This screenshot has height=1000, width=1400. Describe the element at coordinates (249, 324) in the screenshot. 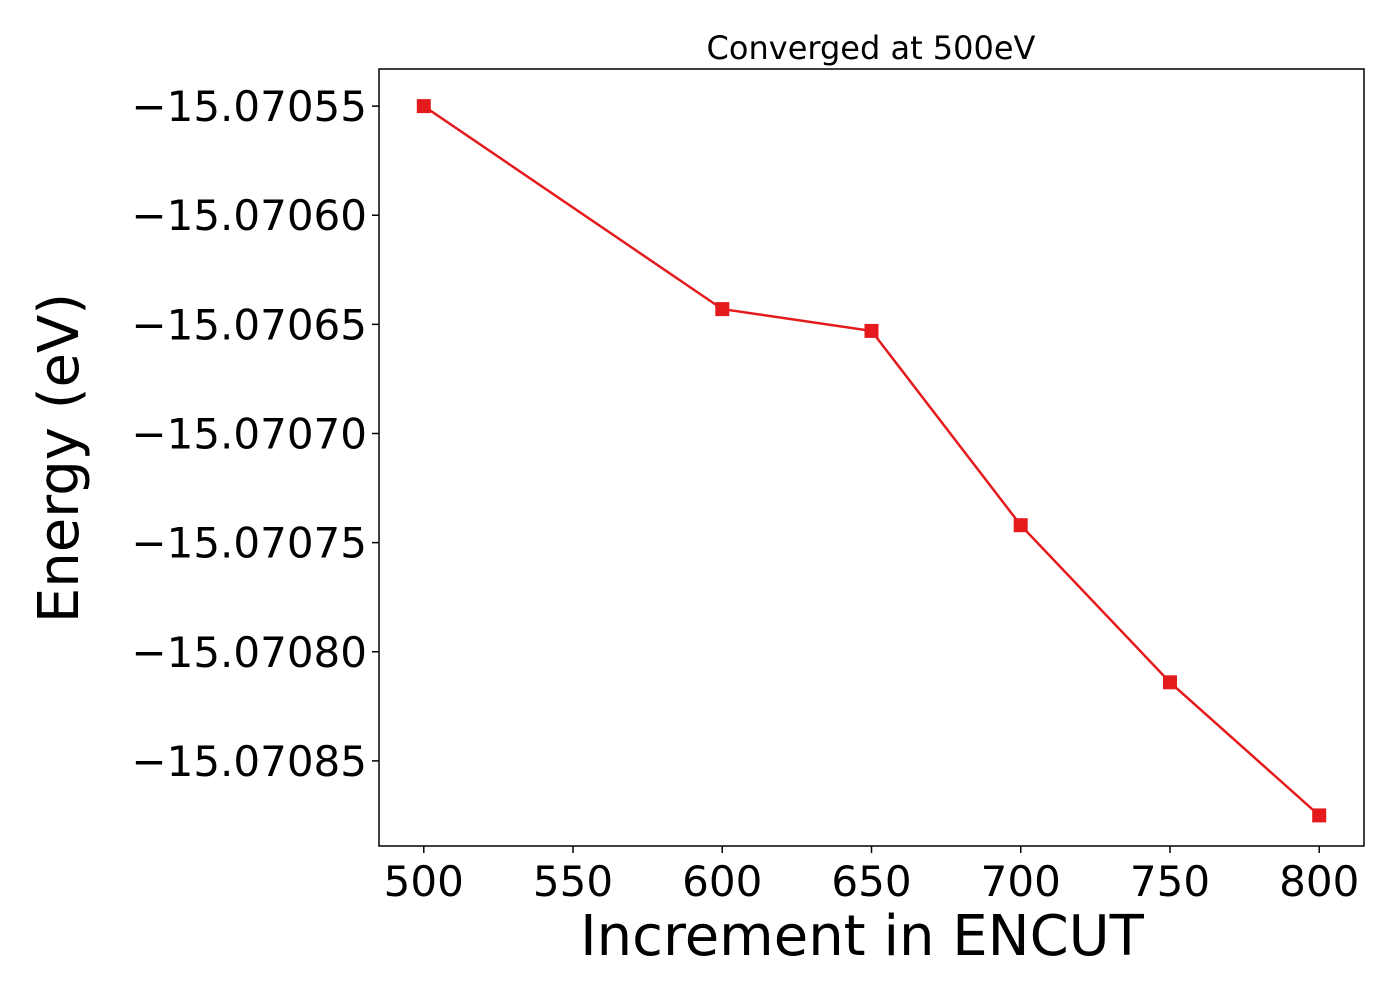

I see `y-tick-label: −15.07065` at that location.